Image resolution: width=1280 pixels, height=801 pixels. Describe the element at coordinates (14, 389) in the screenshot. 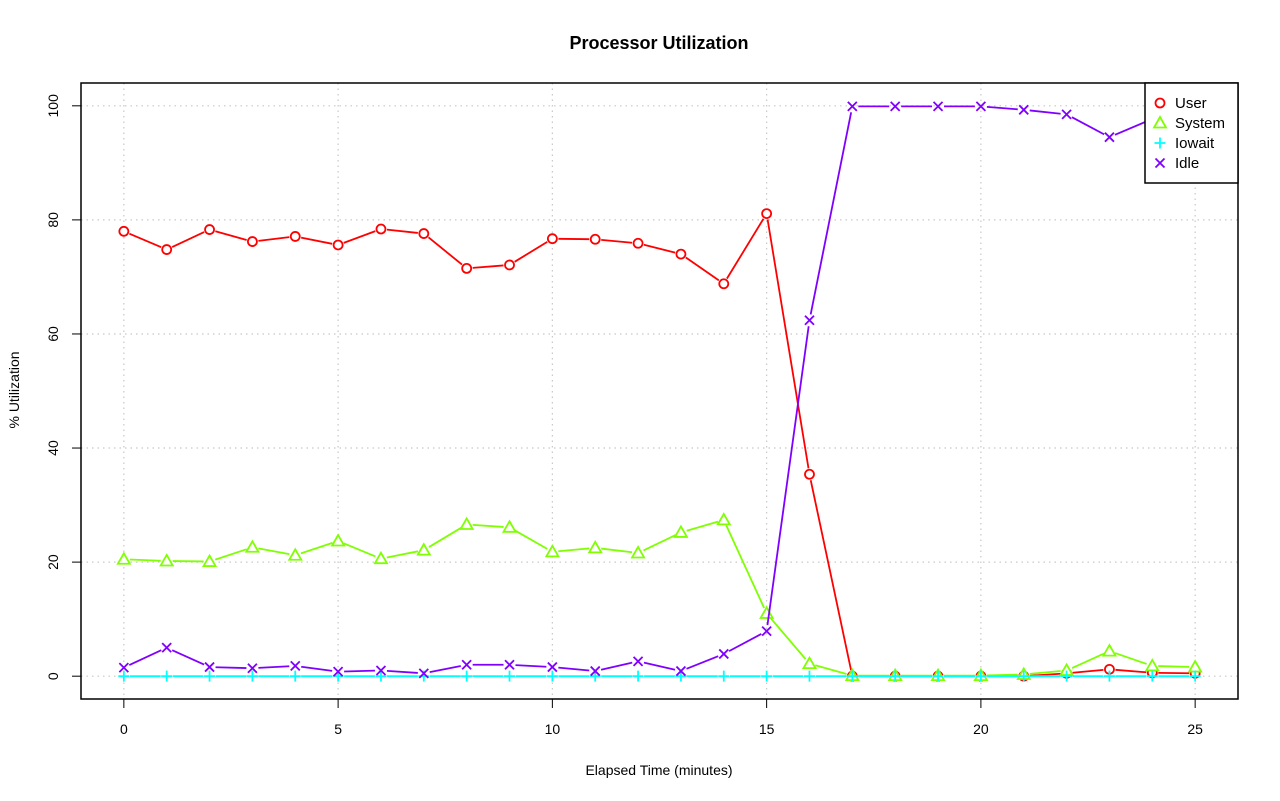

I see `y-axis-label: % Utilization` at that location.